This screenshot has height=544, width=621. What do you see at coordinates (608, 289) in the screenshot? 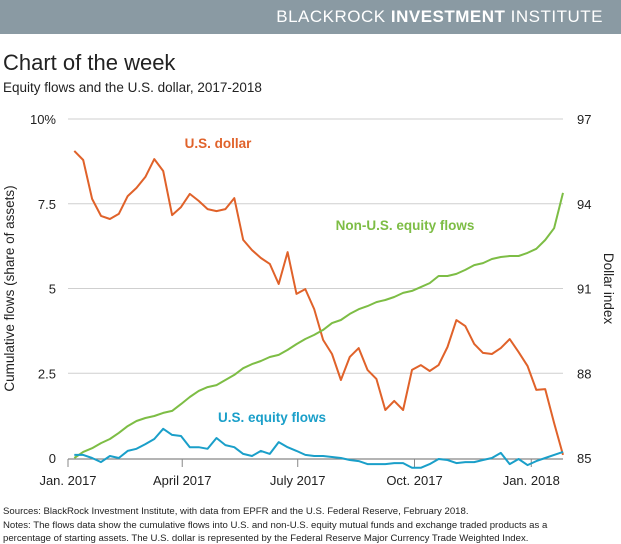
I see `right-axis-title: Dollar index` at bounding box center [608, 289].